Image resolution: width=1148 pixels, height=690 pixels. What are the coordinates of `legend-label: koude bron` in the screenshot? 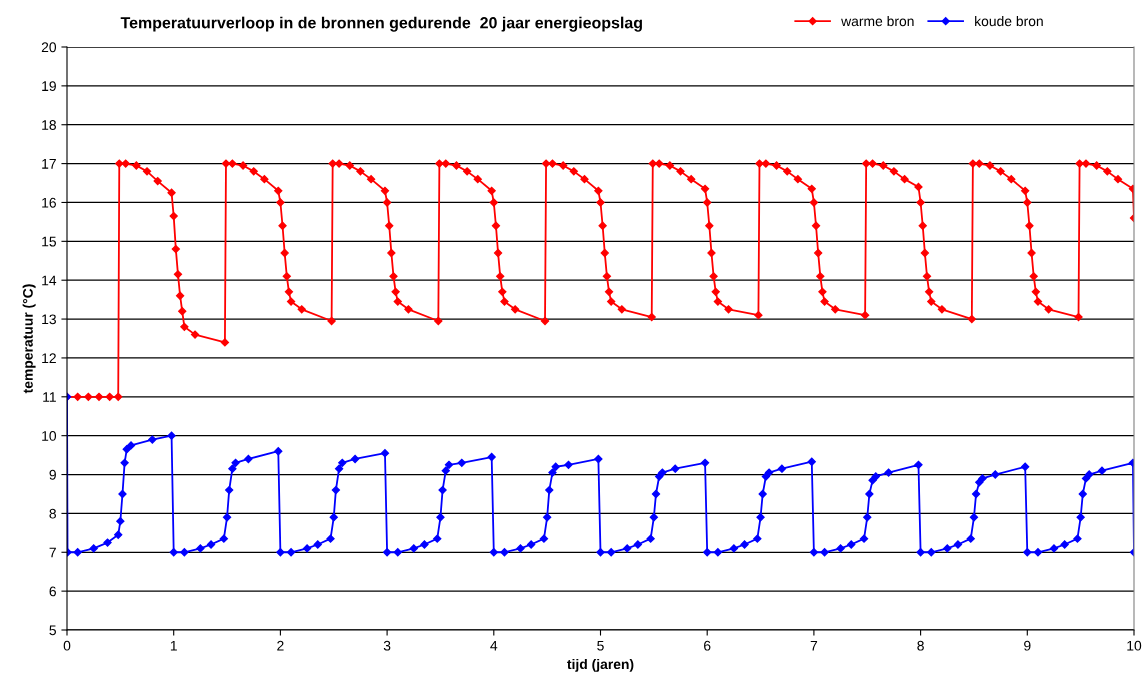 It's located at (1009, 21).